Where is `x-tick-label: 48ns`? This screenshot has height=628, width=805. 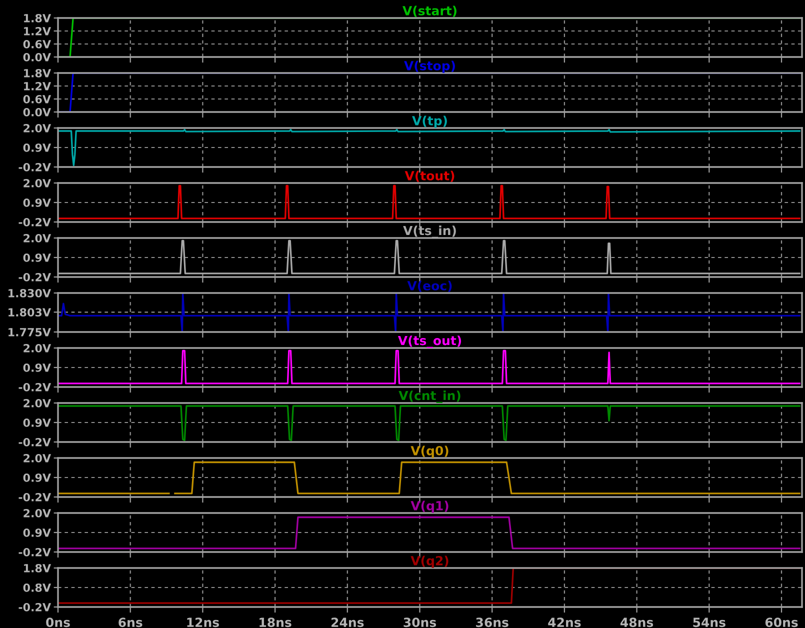
x-tick-label: 48ns is located at coordinates (637, 623).